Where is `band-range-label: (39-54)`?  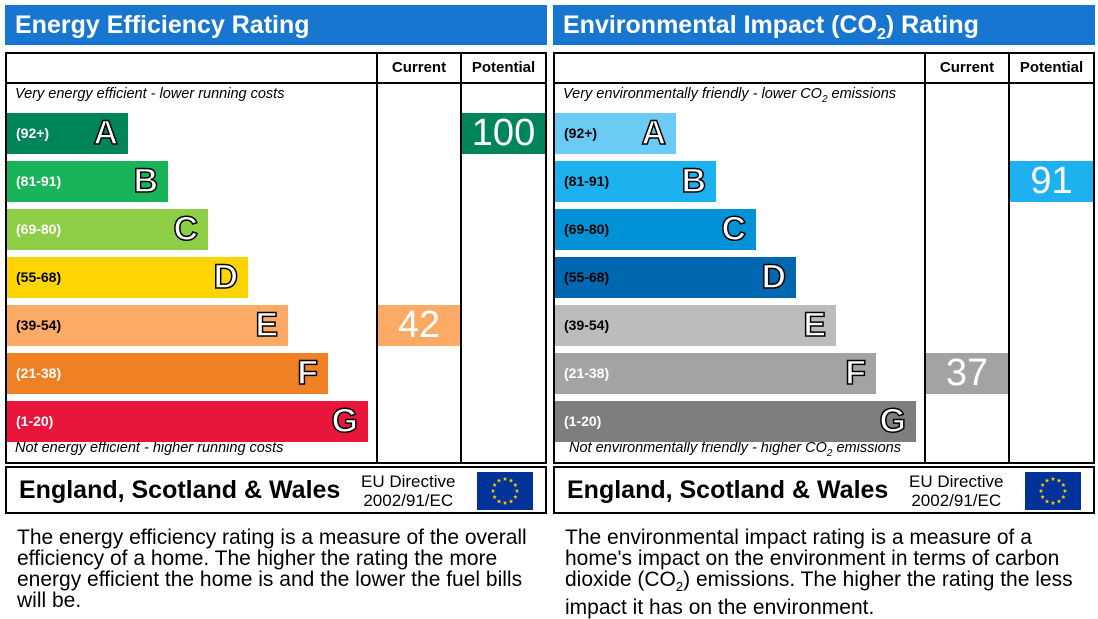
band-range-label: (39-54) is located at coordinates (39, 325).